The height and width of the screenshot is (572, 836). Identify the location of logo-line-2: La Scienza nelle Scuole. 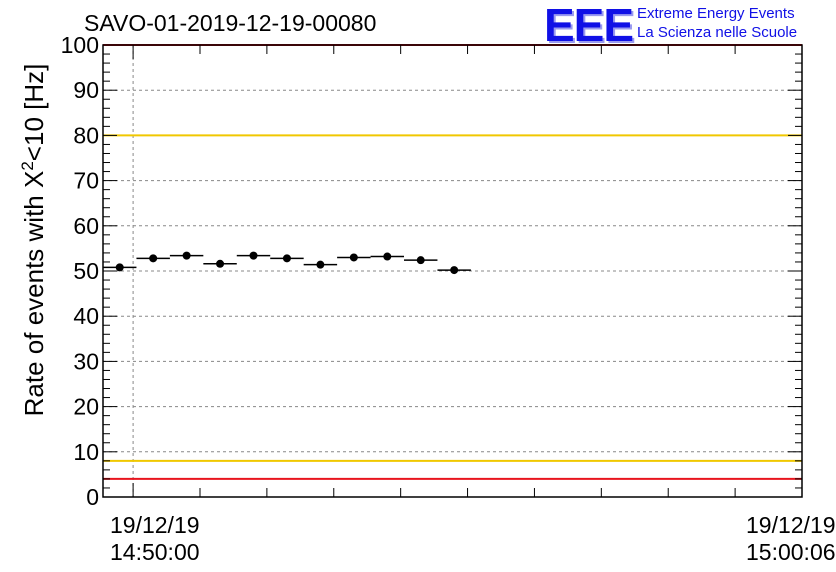
(717, 32).